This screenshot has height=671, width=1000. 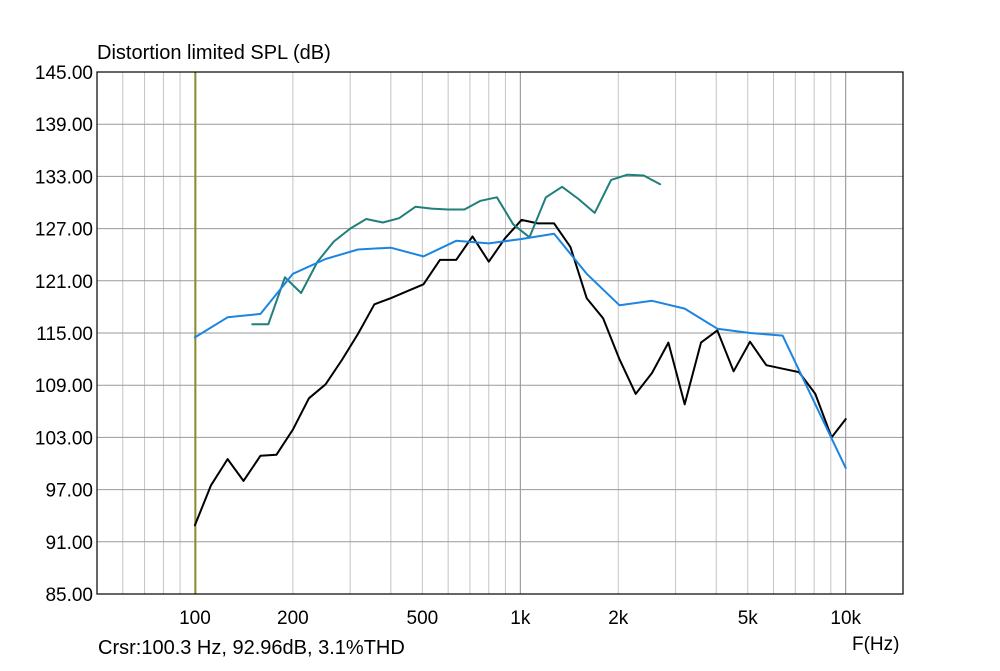 I want to click on x-tick-label: 10k, so click(x=845, y=618).